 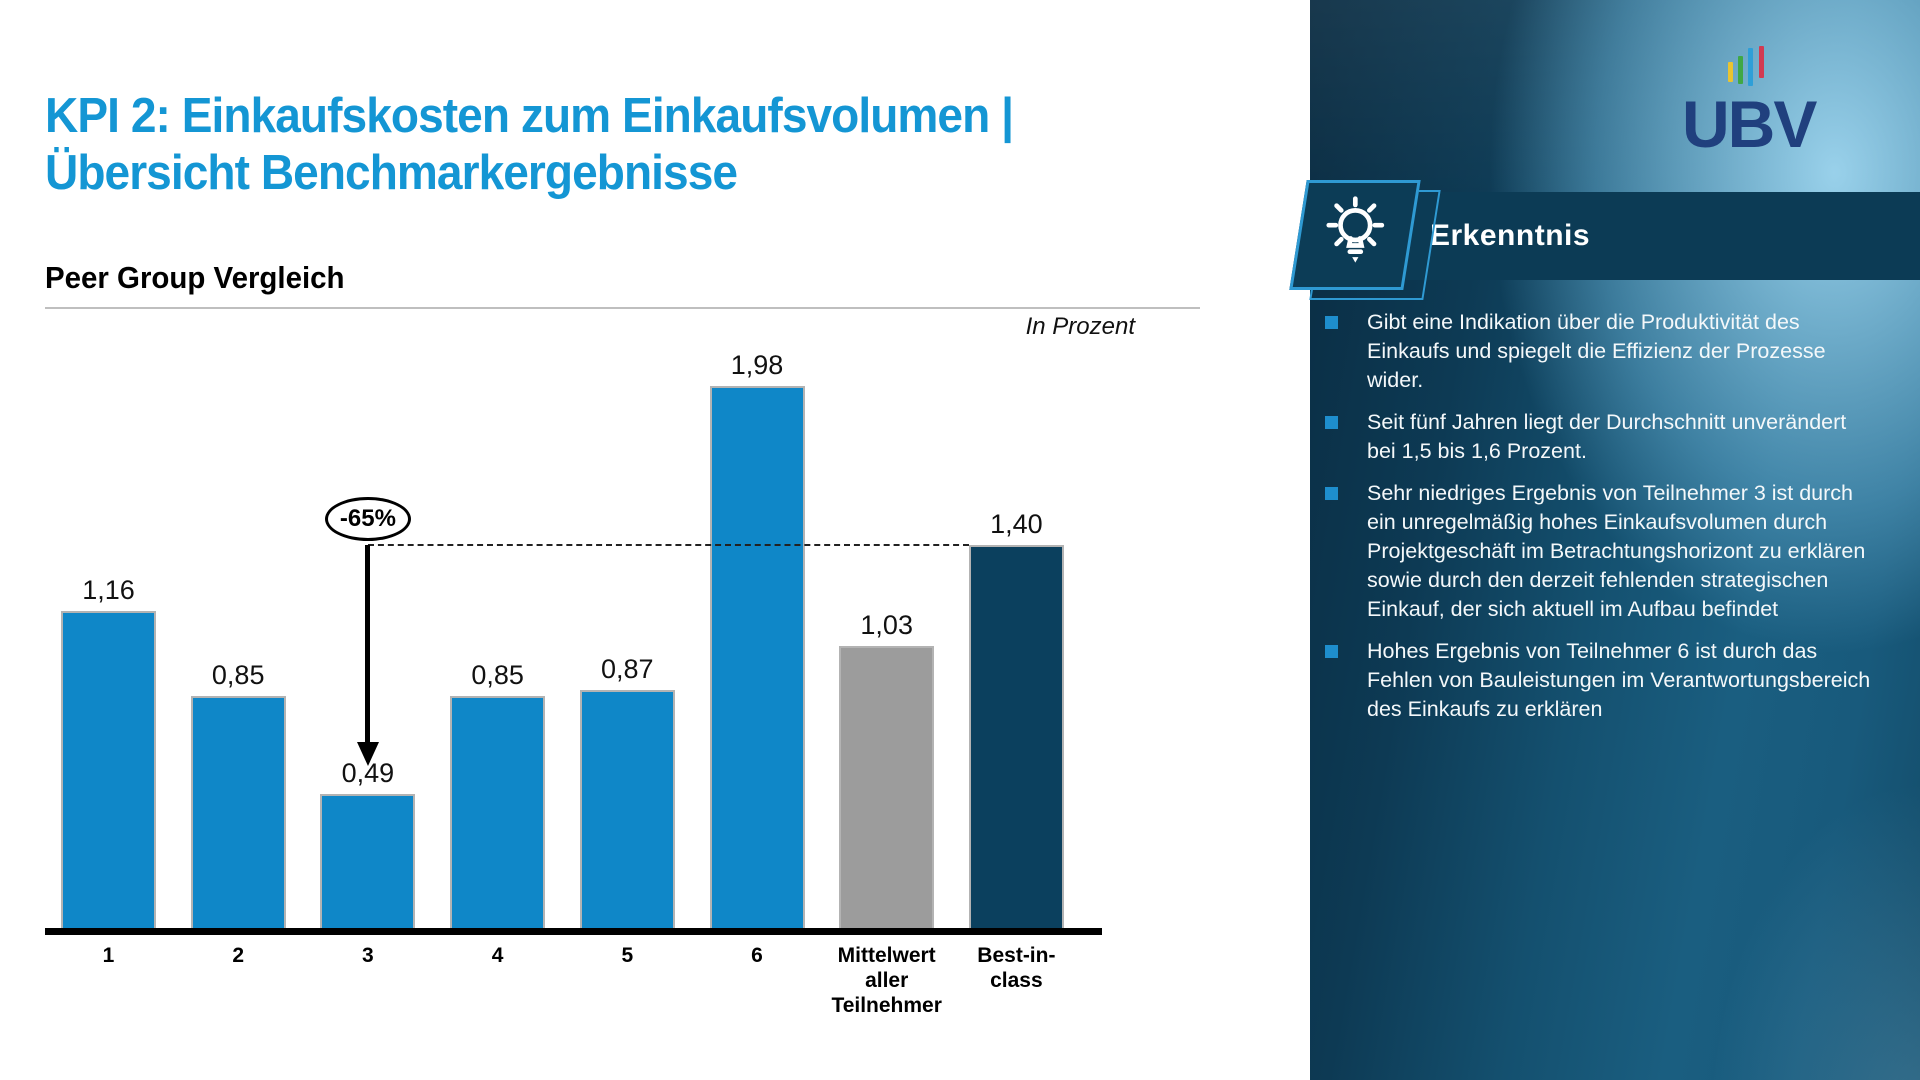 I want to click on bar-best-in-class, so click(x=1016, y=736).